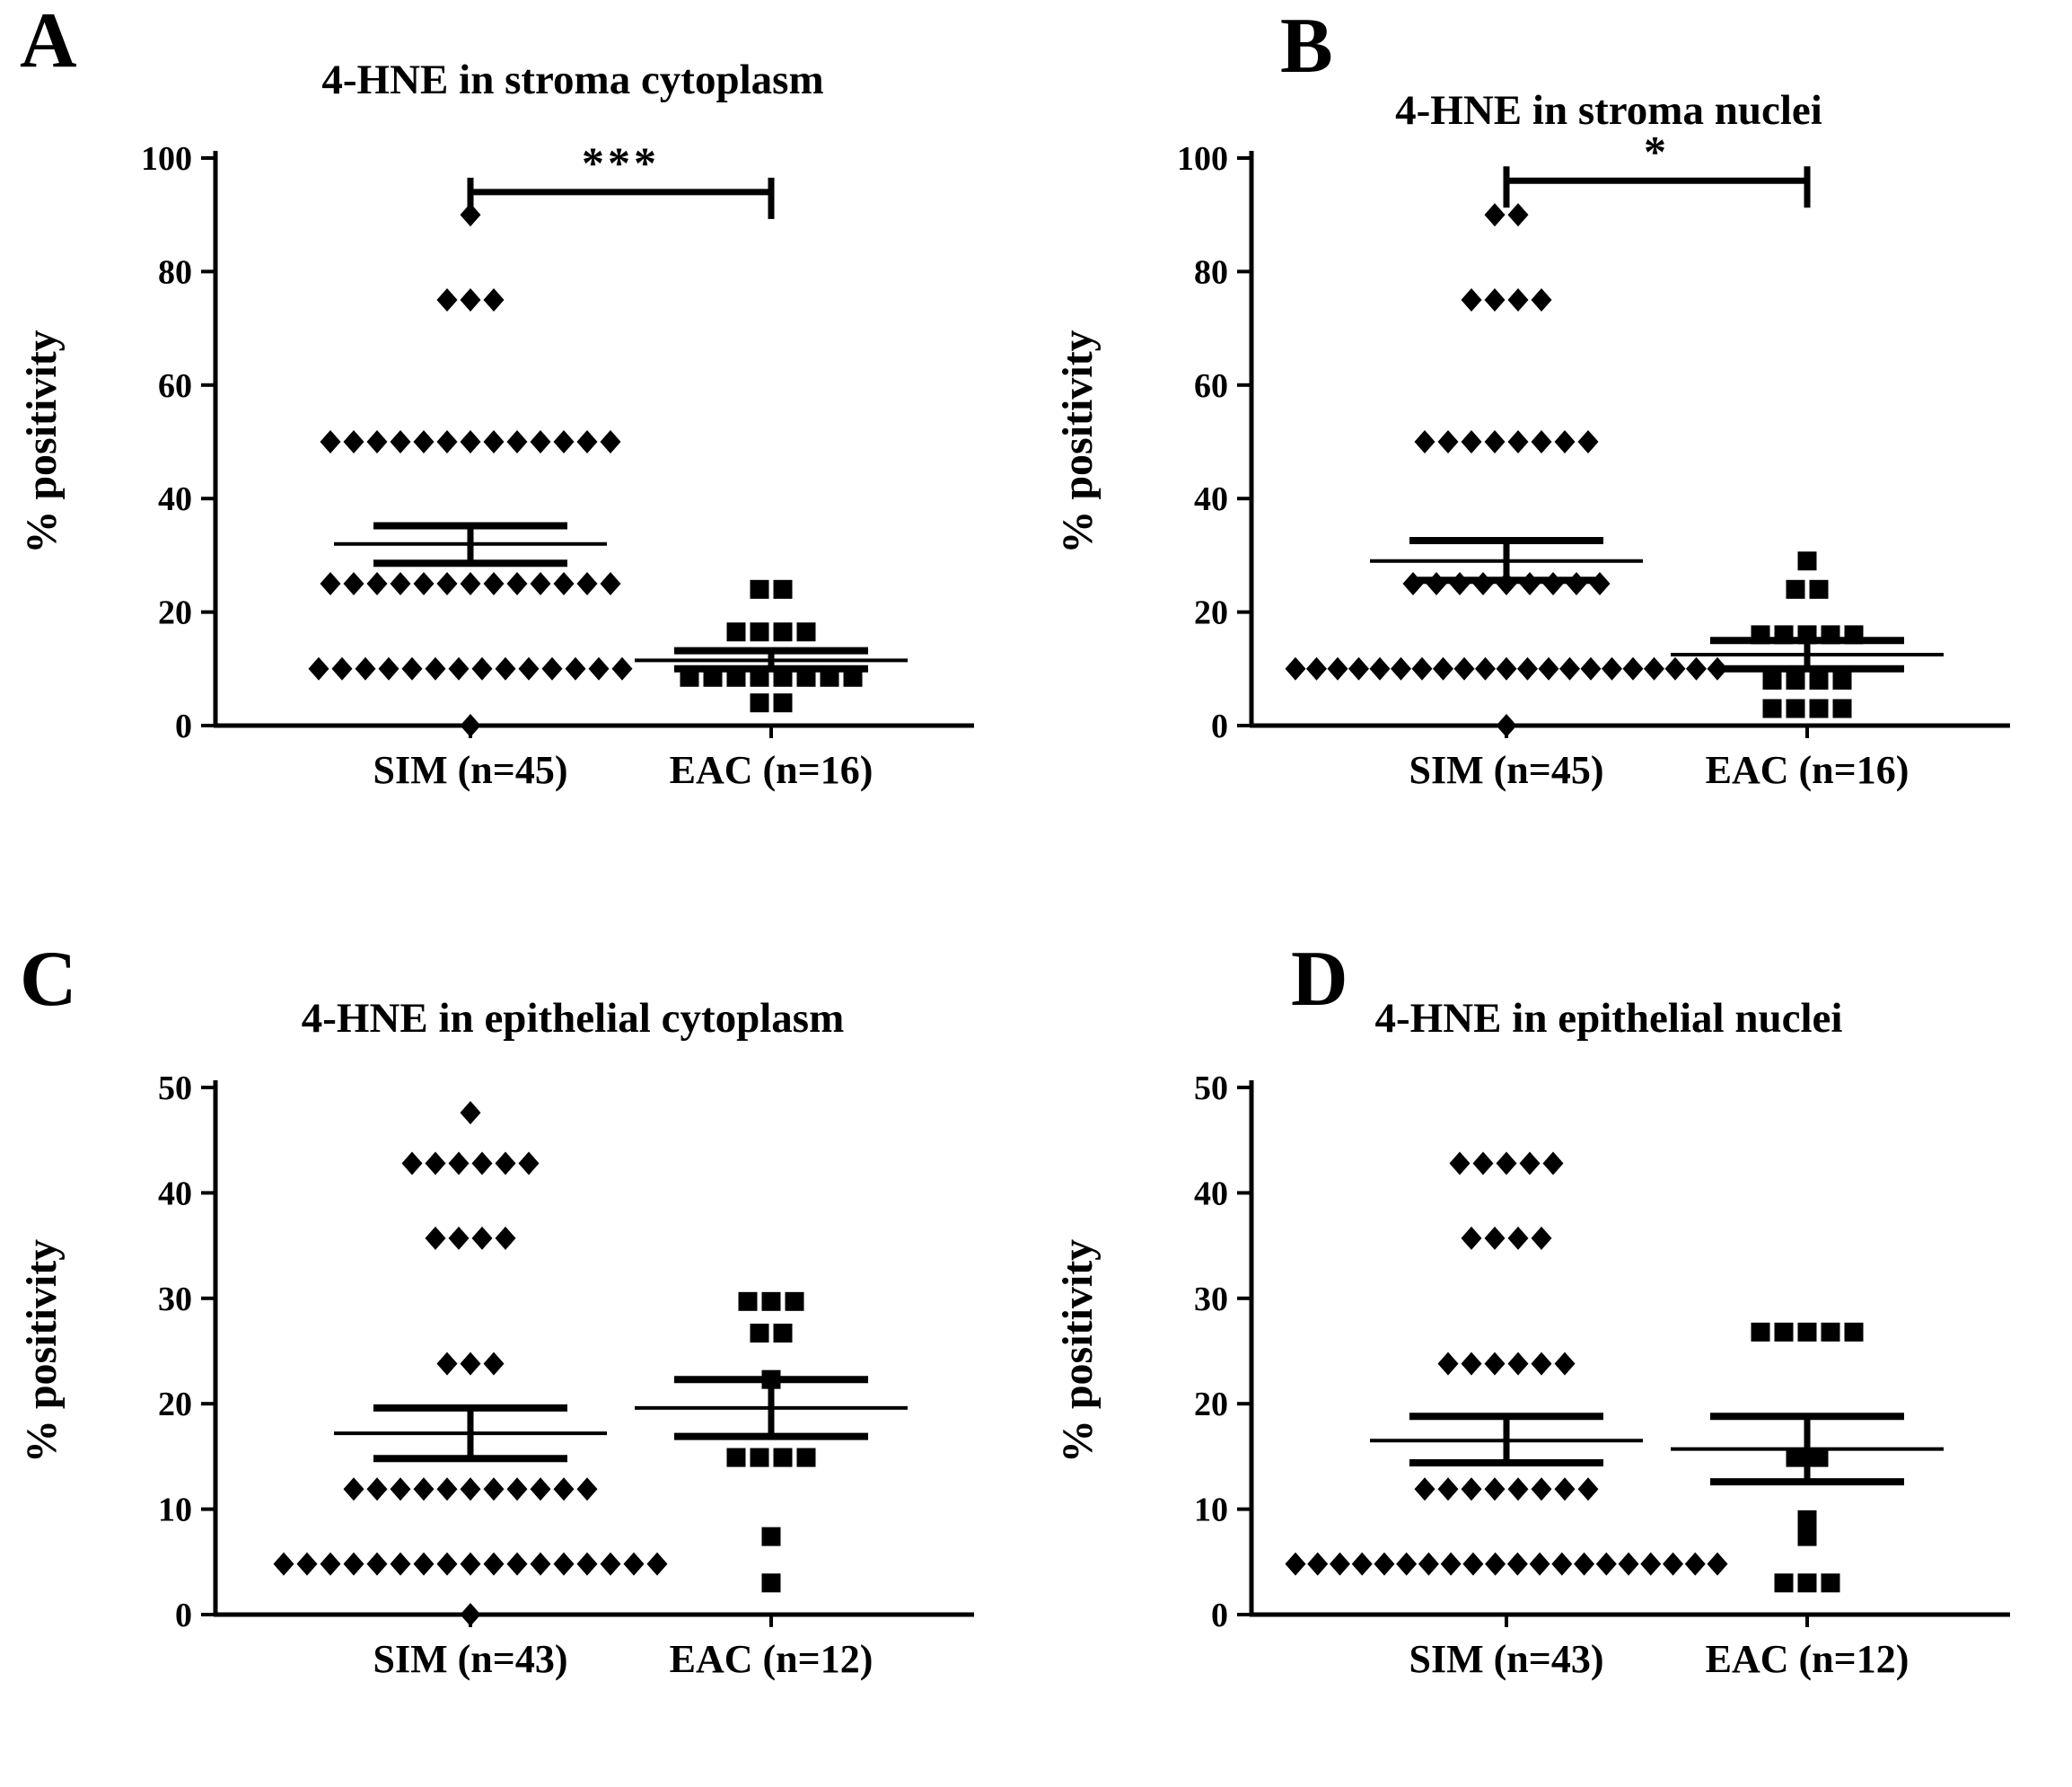  I want to click on y-tick-label: 10, so click(175, 1510).